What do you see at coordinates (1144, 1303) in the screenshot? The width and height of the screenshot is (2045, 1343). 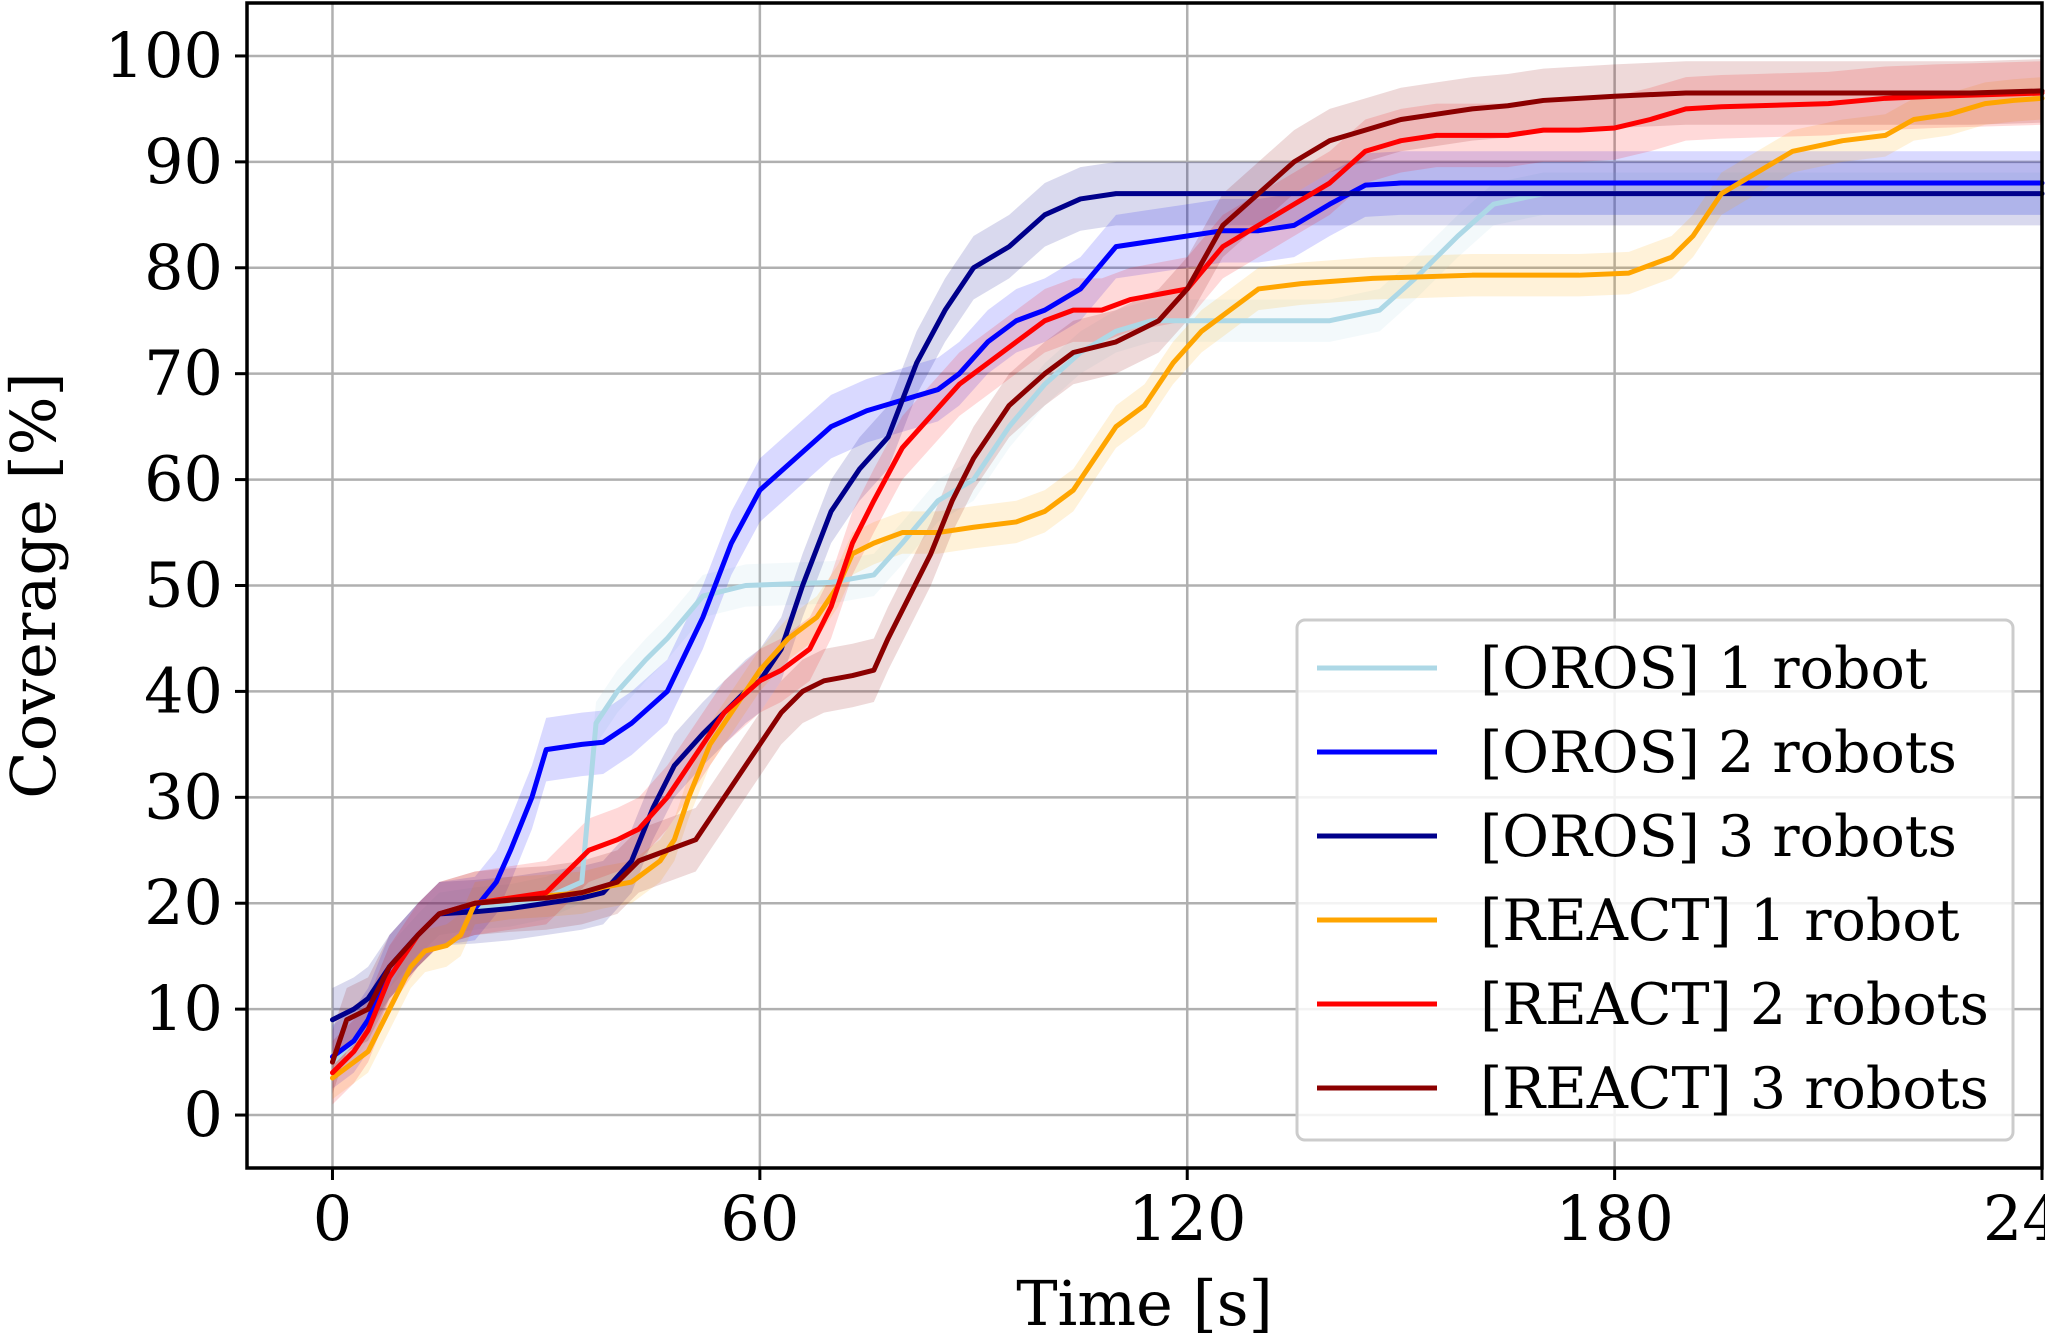 I see `x-axis-label: Time [s]` at bounding box center [1144, 1303].